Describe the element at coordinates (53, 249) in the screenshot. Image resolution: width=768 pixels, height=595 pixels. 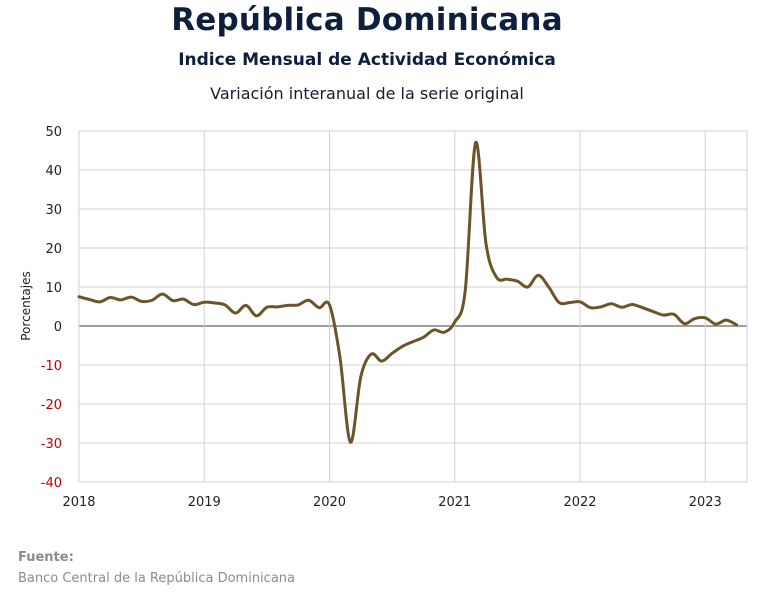
I see `y-tick-label: 20` at that location.